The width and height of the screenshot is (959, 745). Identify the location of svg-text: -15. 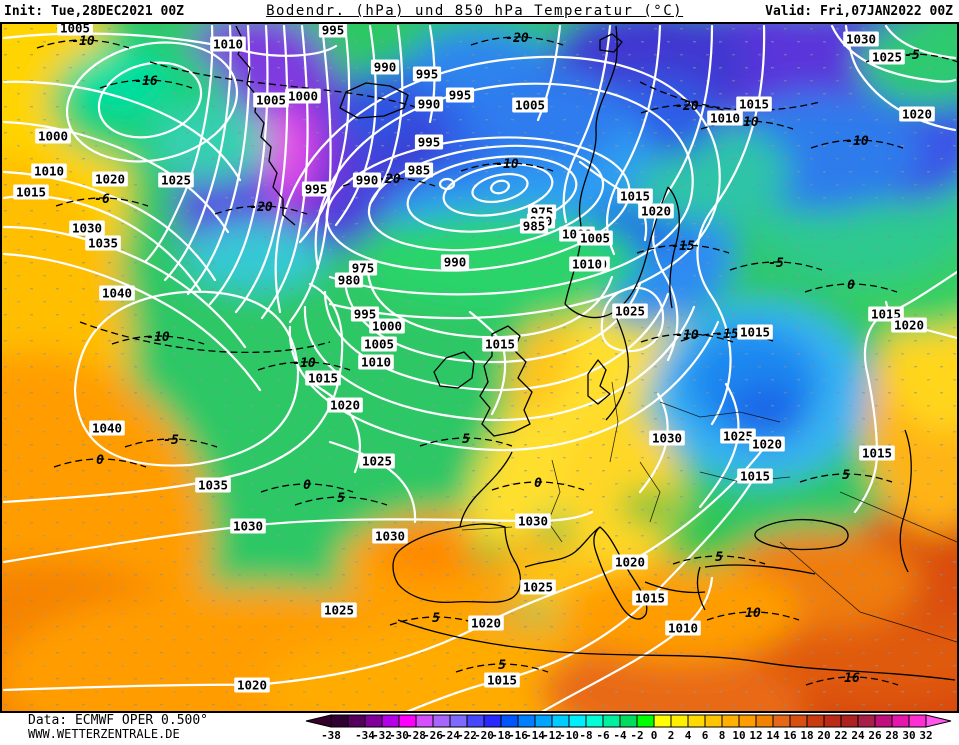
(727, 334).